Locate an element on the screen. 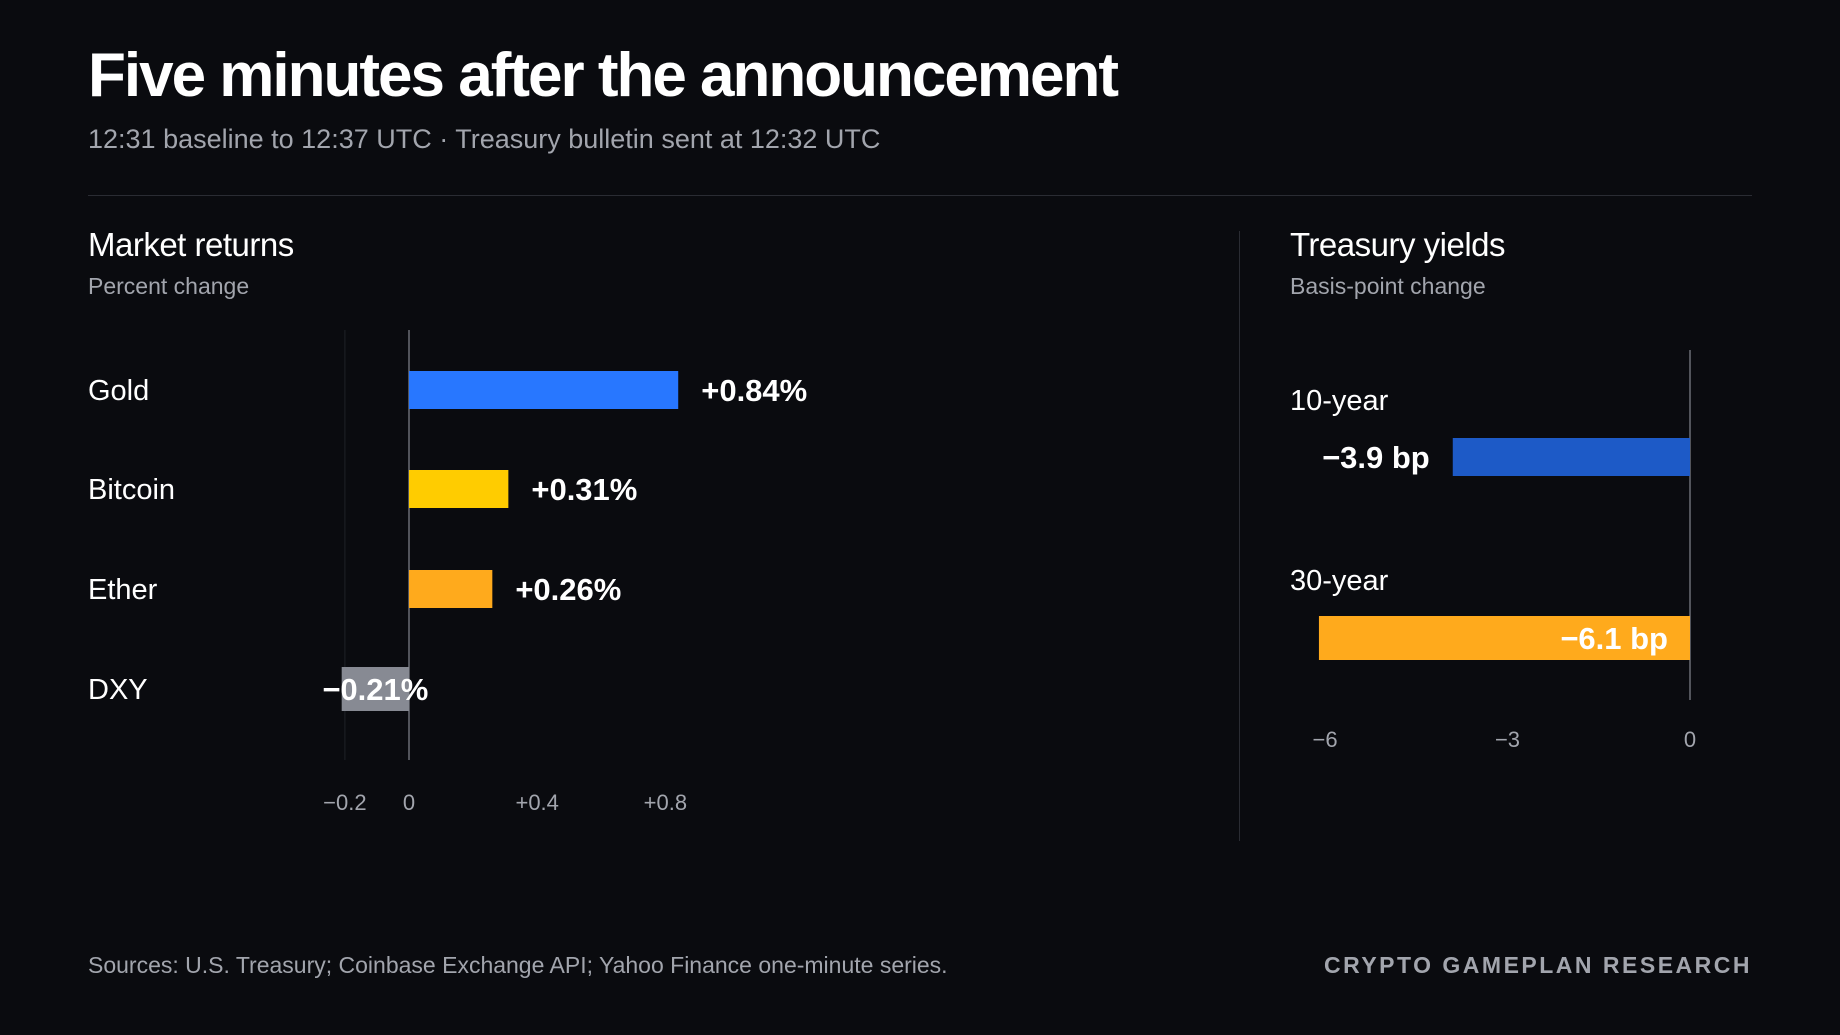 Image resolution: width=1840 pixels, height=1035 pixels. page-title: Five minutes after the announcement is located at coordinates (603, 75).